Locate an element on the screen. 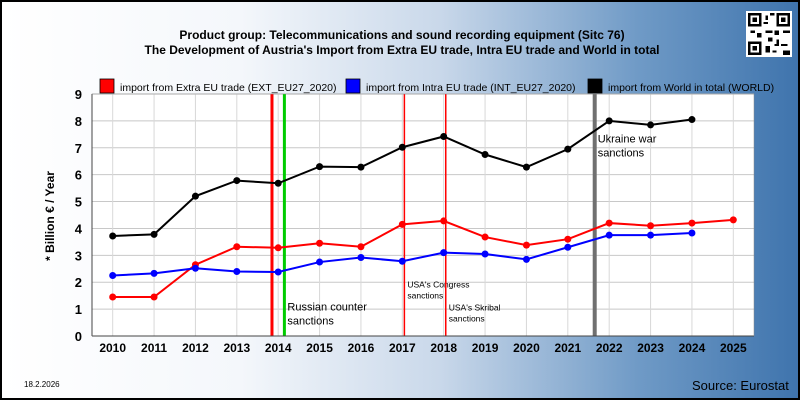 The height and width of the screenshot is (402, 800). legend-label: import from World in total (WORLD) is located at coordinates (691, 88).